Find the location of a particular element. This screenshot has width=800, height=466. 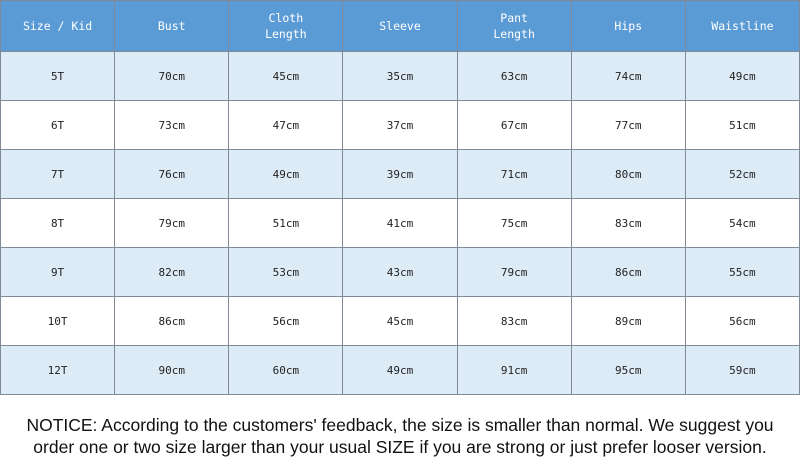

hips-cell: 77cm is located at coordinates (628, 125).